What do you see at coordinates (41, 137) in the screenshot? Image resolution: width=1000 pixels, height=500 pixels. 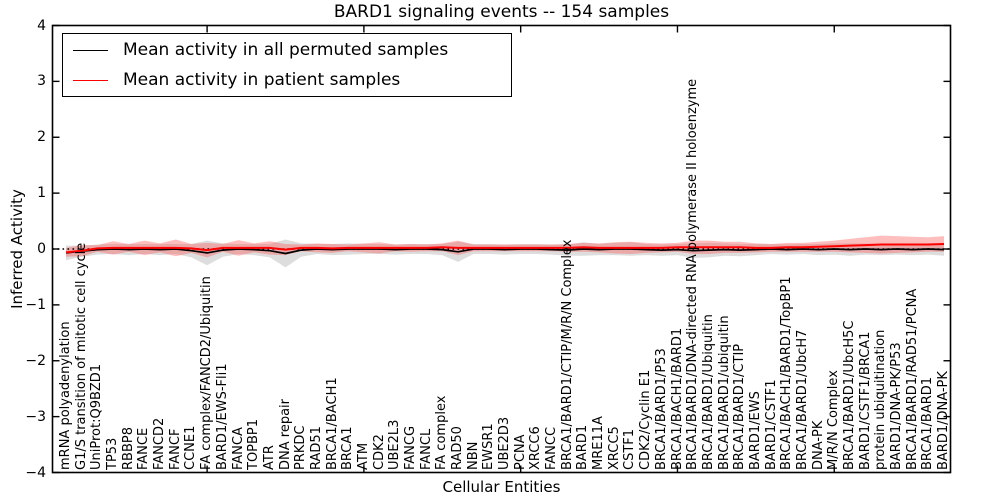 I see `y-tick-label: 2` at bounding box center [41, 137].